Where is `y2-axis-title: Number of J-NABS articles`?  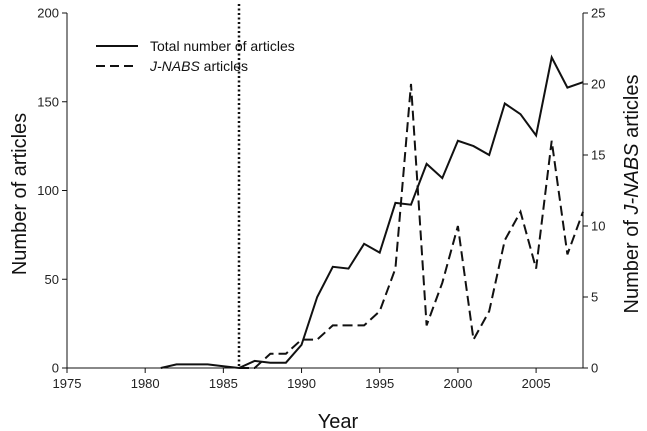
y2-axis-title: Number of J-NABS articles is located at coordinates (632, 194).